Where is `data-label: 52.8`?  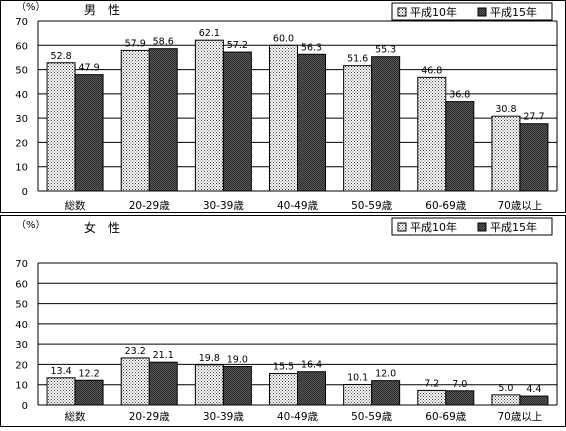
data-label: 52.8 is located at coordinates (60, 56).